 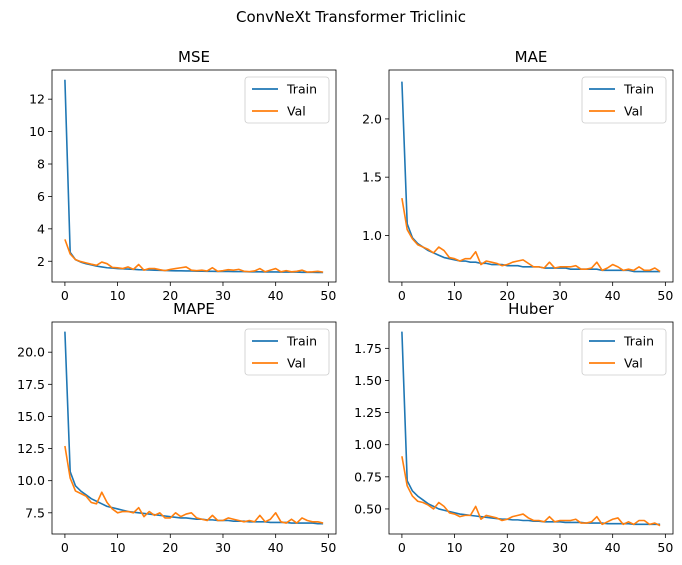 I want to click on y-tick-label: 17.5, so click(x=31, y=384).